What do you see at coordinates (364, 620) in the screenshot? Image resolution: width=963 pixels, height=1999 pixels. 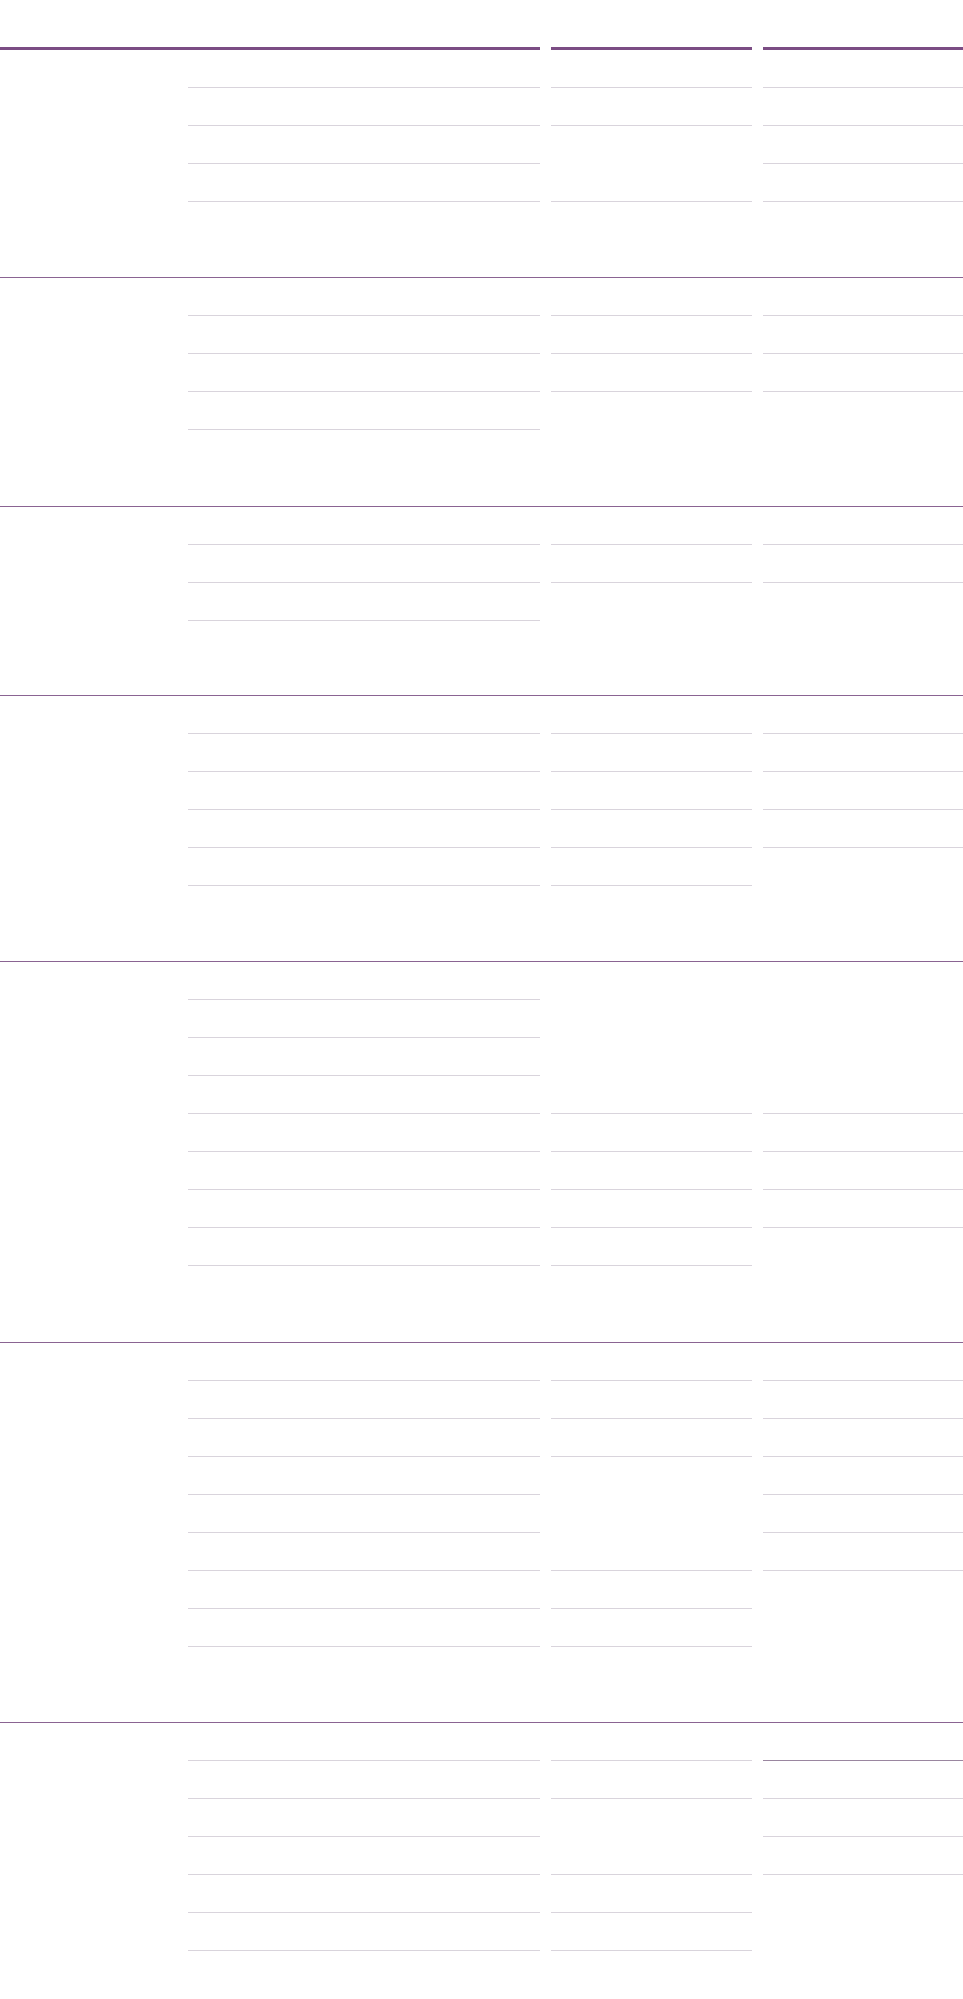 I see `row-rule-11-col1` at bounding box center [364, 620].